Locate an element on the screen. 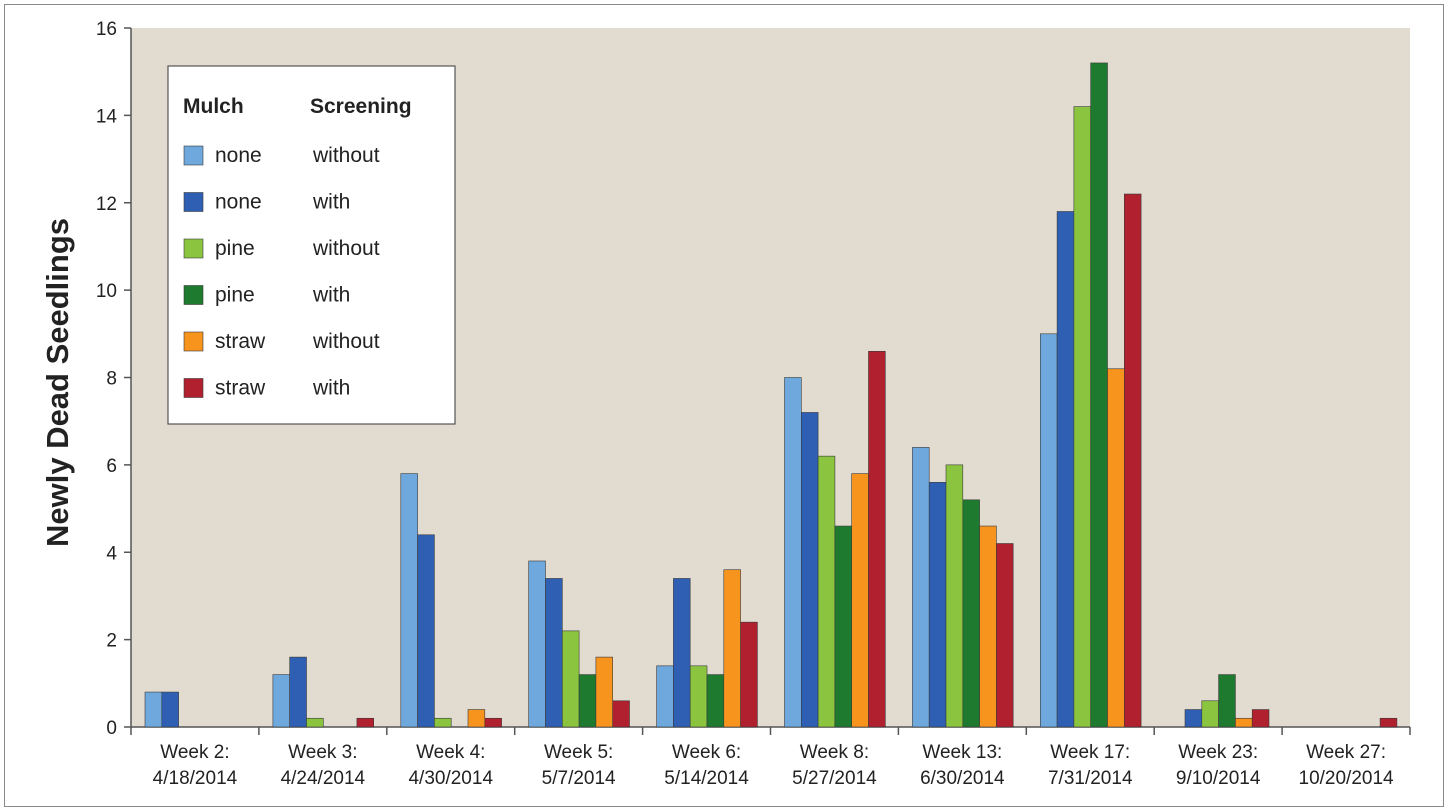 Image resolution: width=1452 pixels, height=811 pixels. y-tick-label: 12 is located at coordinates (106, 204).